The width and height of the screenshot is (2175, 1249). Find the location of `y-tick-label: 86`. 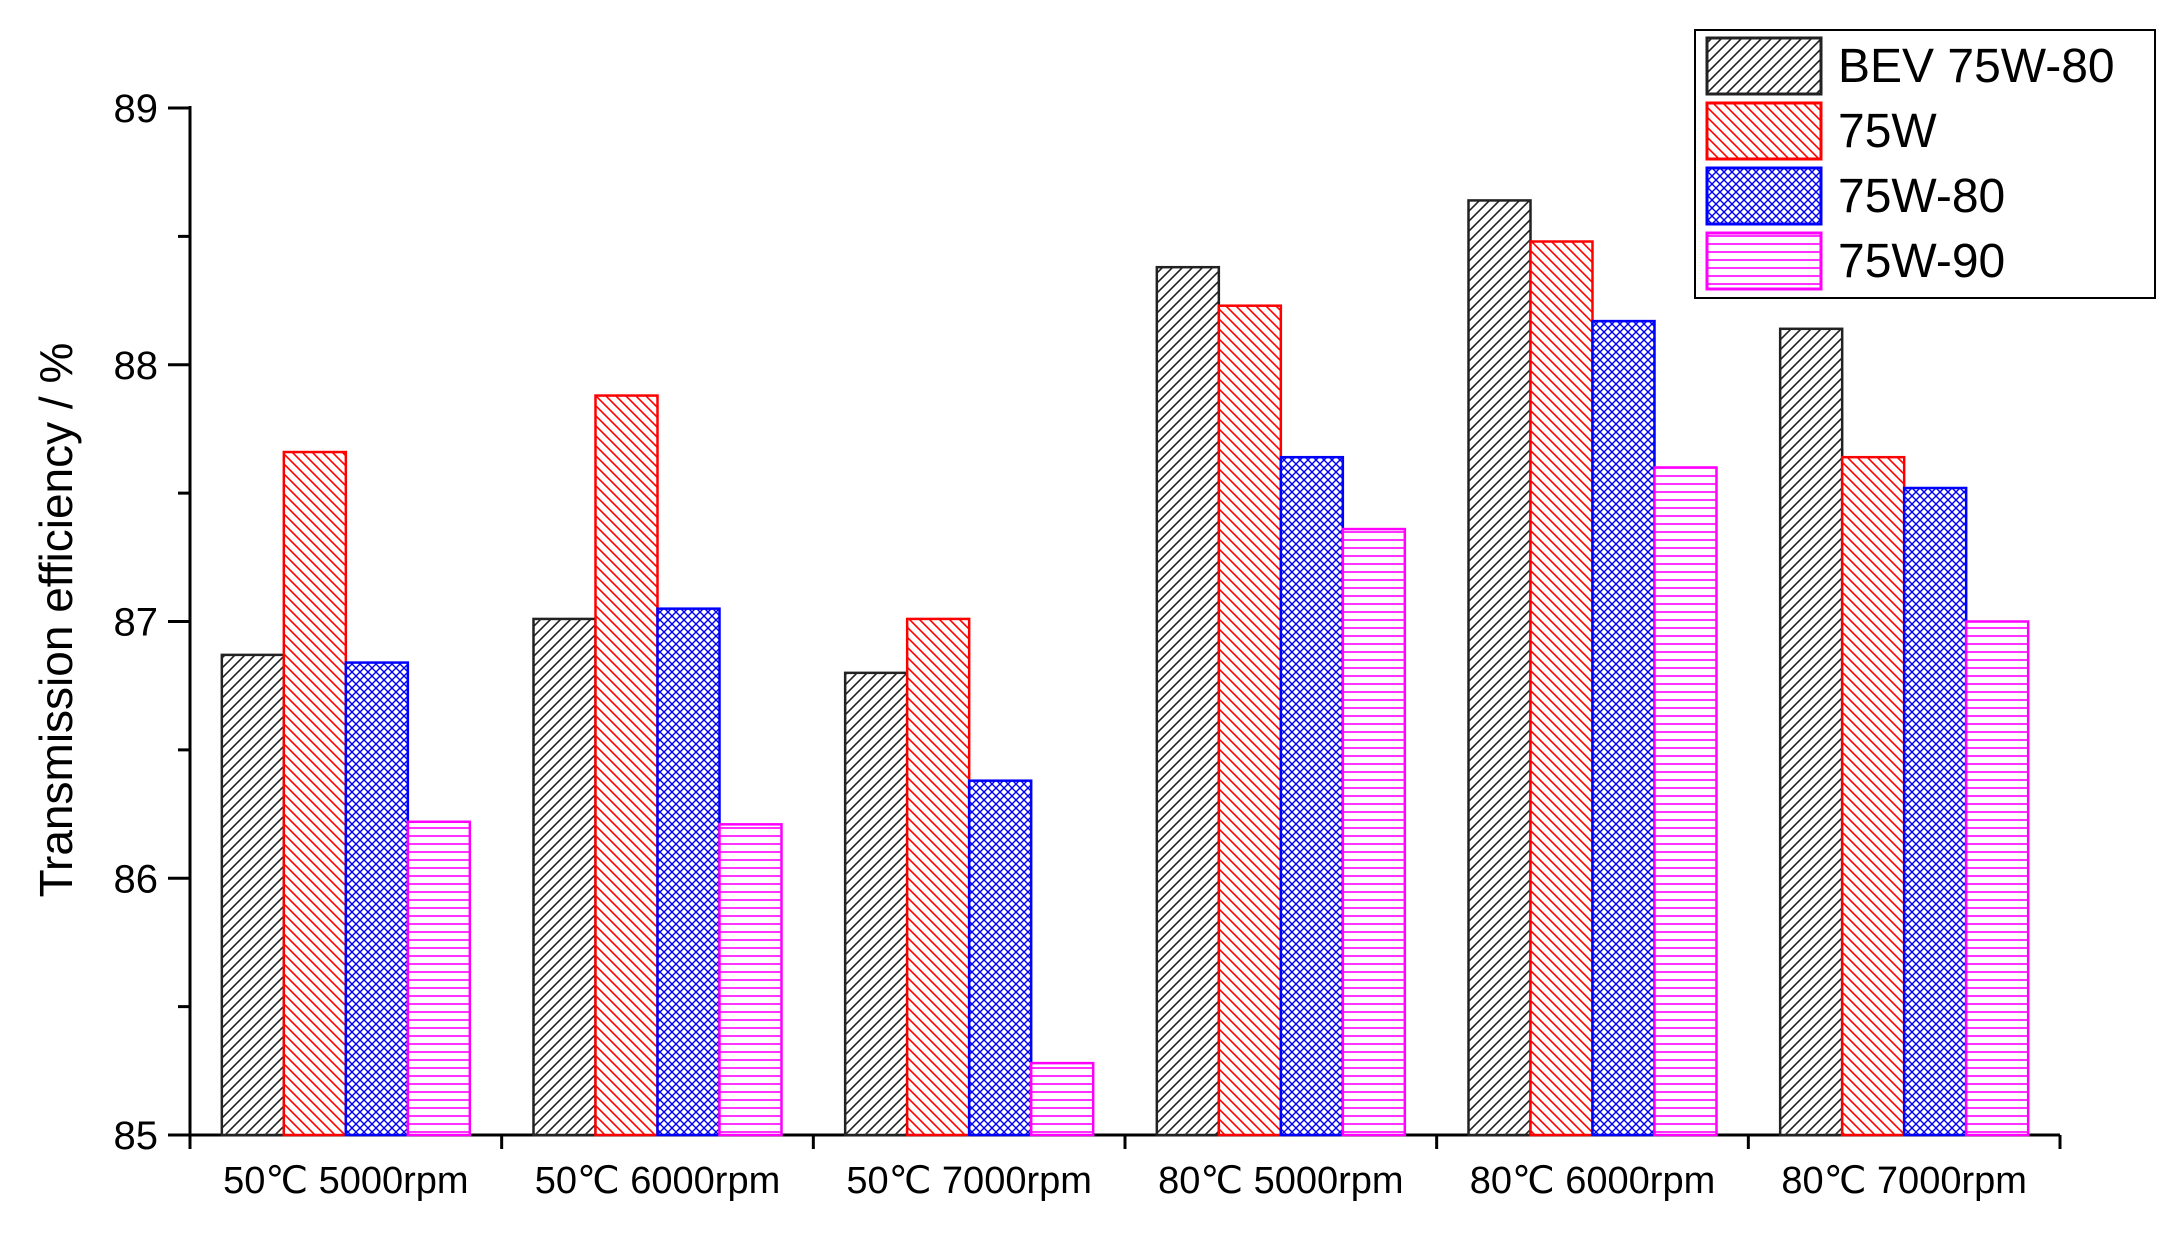

y-tick-label: 86 is located at coordinates (136, 879).